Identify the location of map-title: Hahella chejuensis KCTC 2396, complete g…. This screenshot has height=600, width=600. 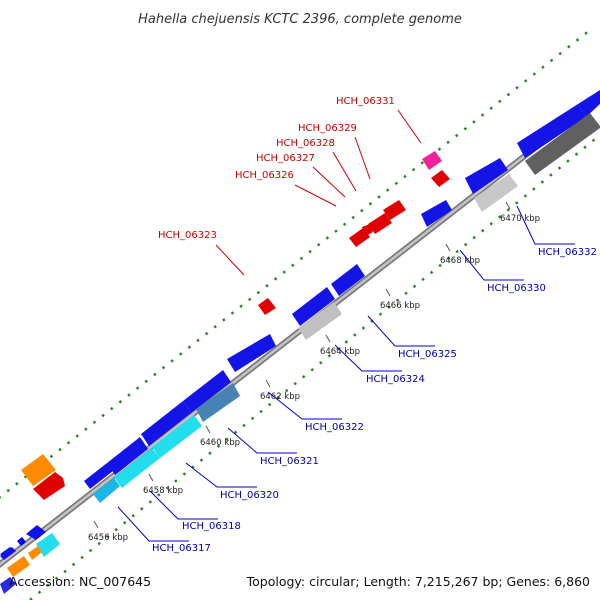
(300, 19).